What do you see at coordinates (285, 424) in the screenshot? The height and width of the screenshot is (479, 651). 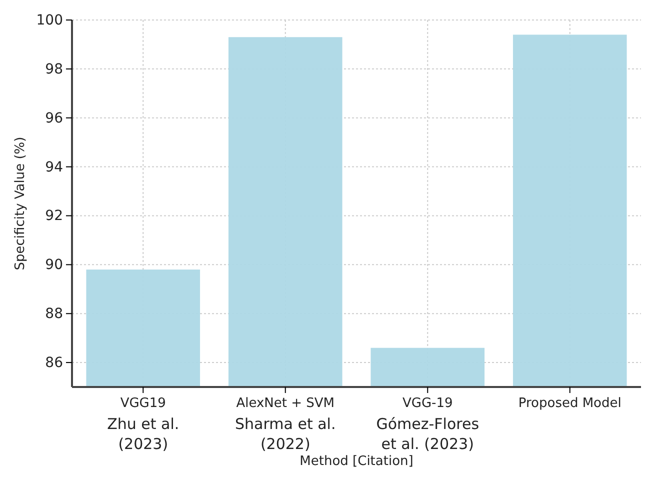 I see `x-tick-label: AlexNet + SVM Sharma et al. (2022)` at bounding box center [285, 424].